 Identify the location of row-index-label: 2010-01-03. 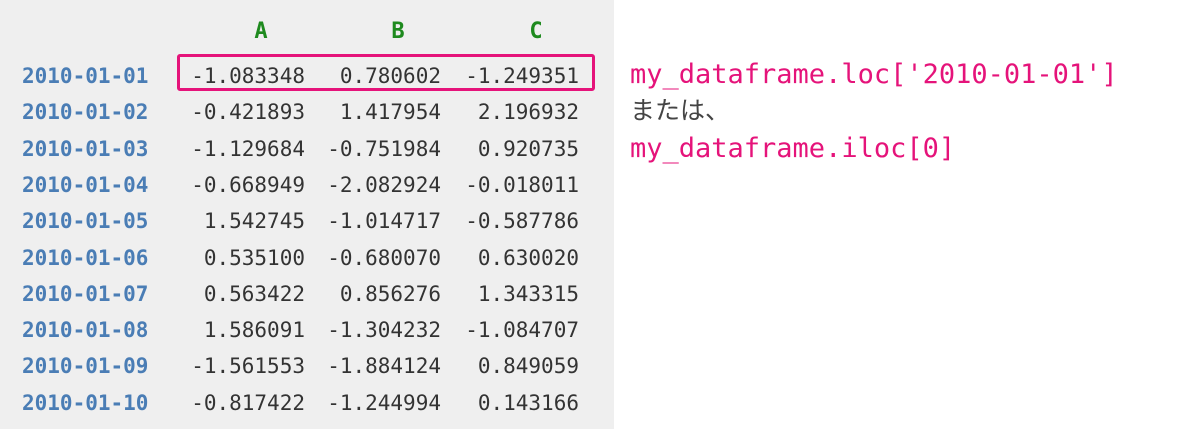
(85, 149).